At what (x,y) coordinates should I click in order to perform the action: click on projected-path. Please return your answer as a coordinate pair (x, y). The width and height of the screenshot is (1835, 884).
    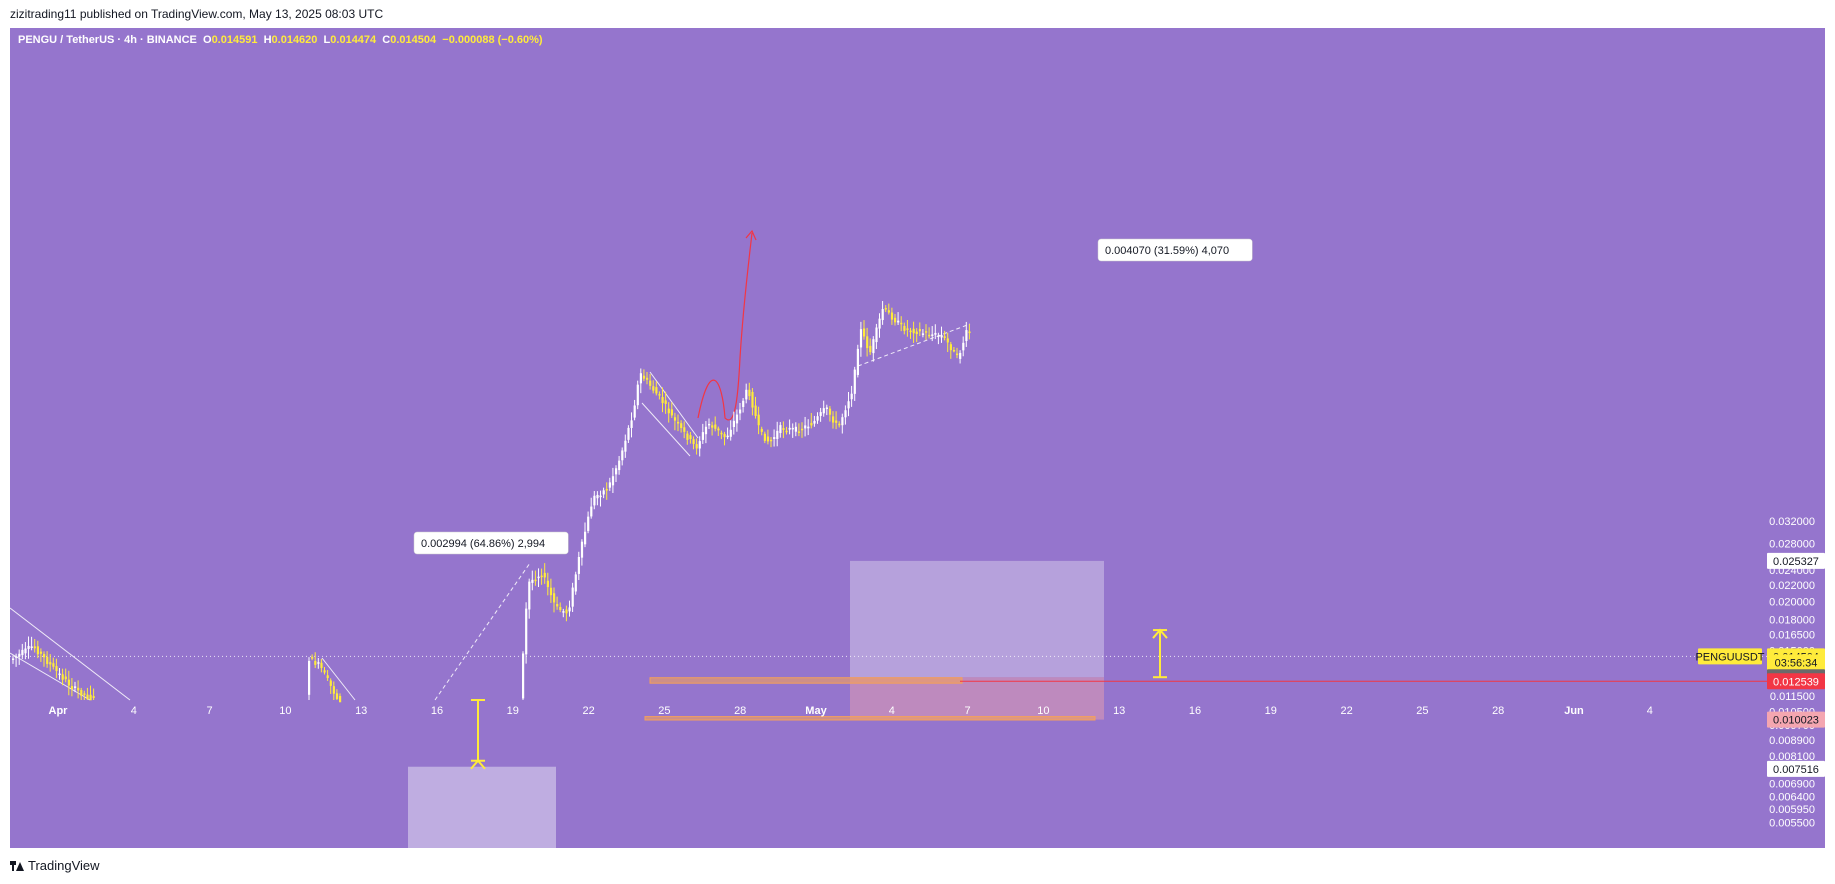
    Looking at the image, I should click on (725, 326).